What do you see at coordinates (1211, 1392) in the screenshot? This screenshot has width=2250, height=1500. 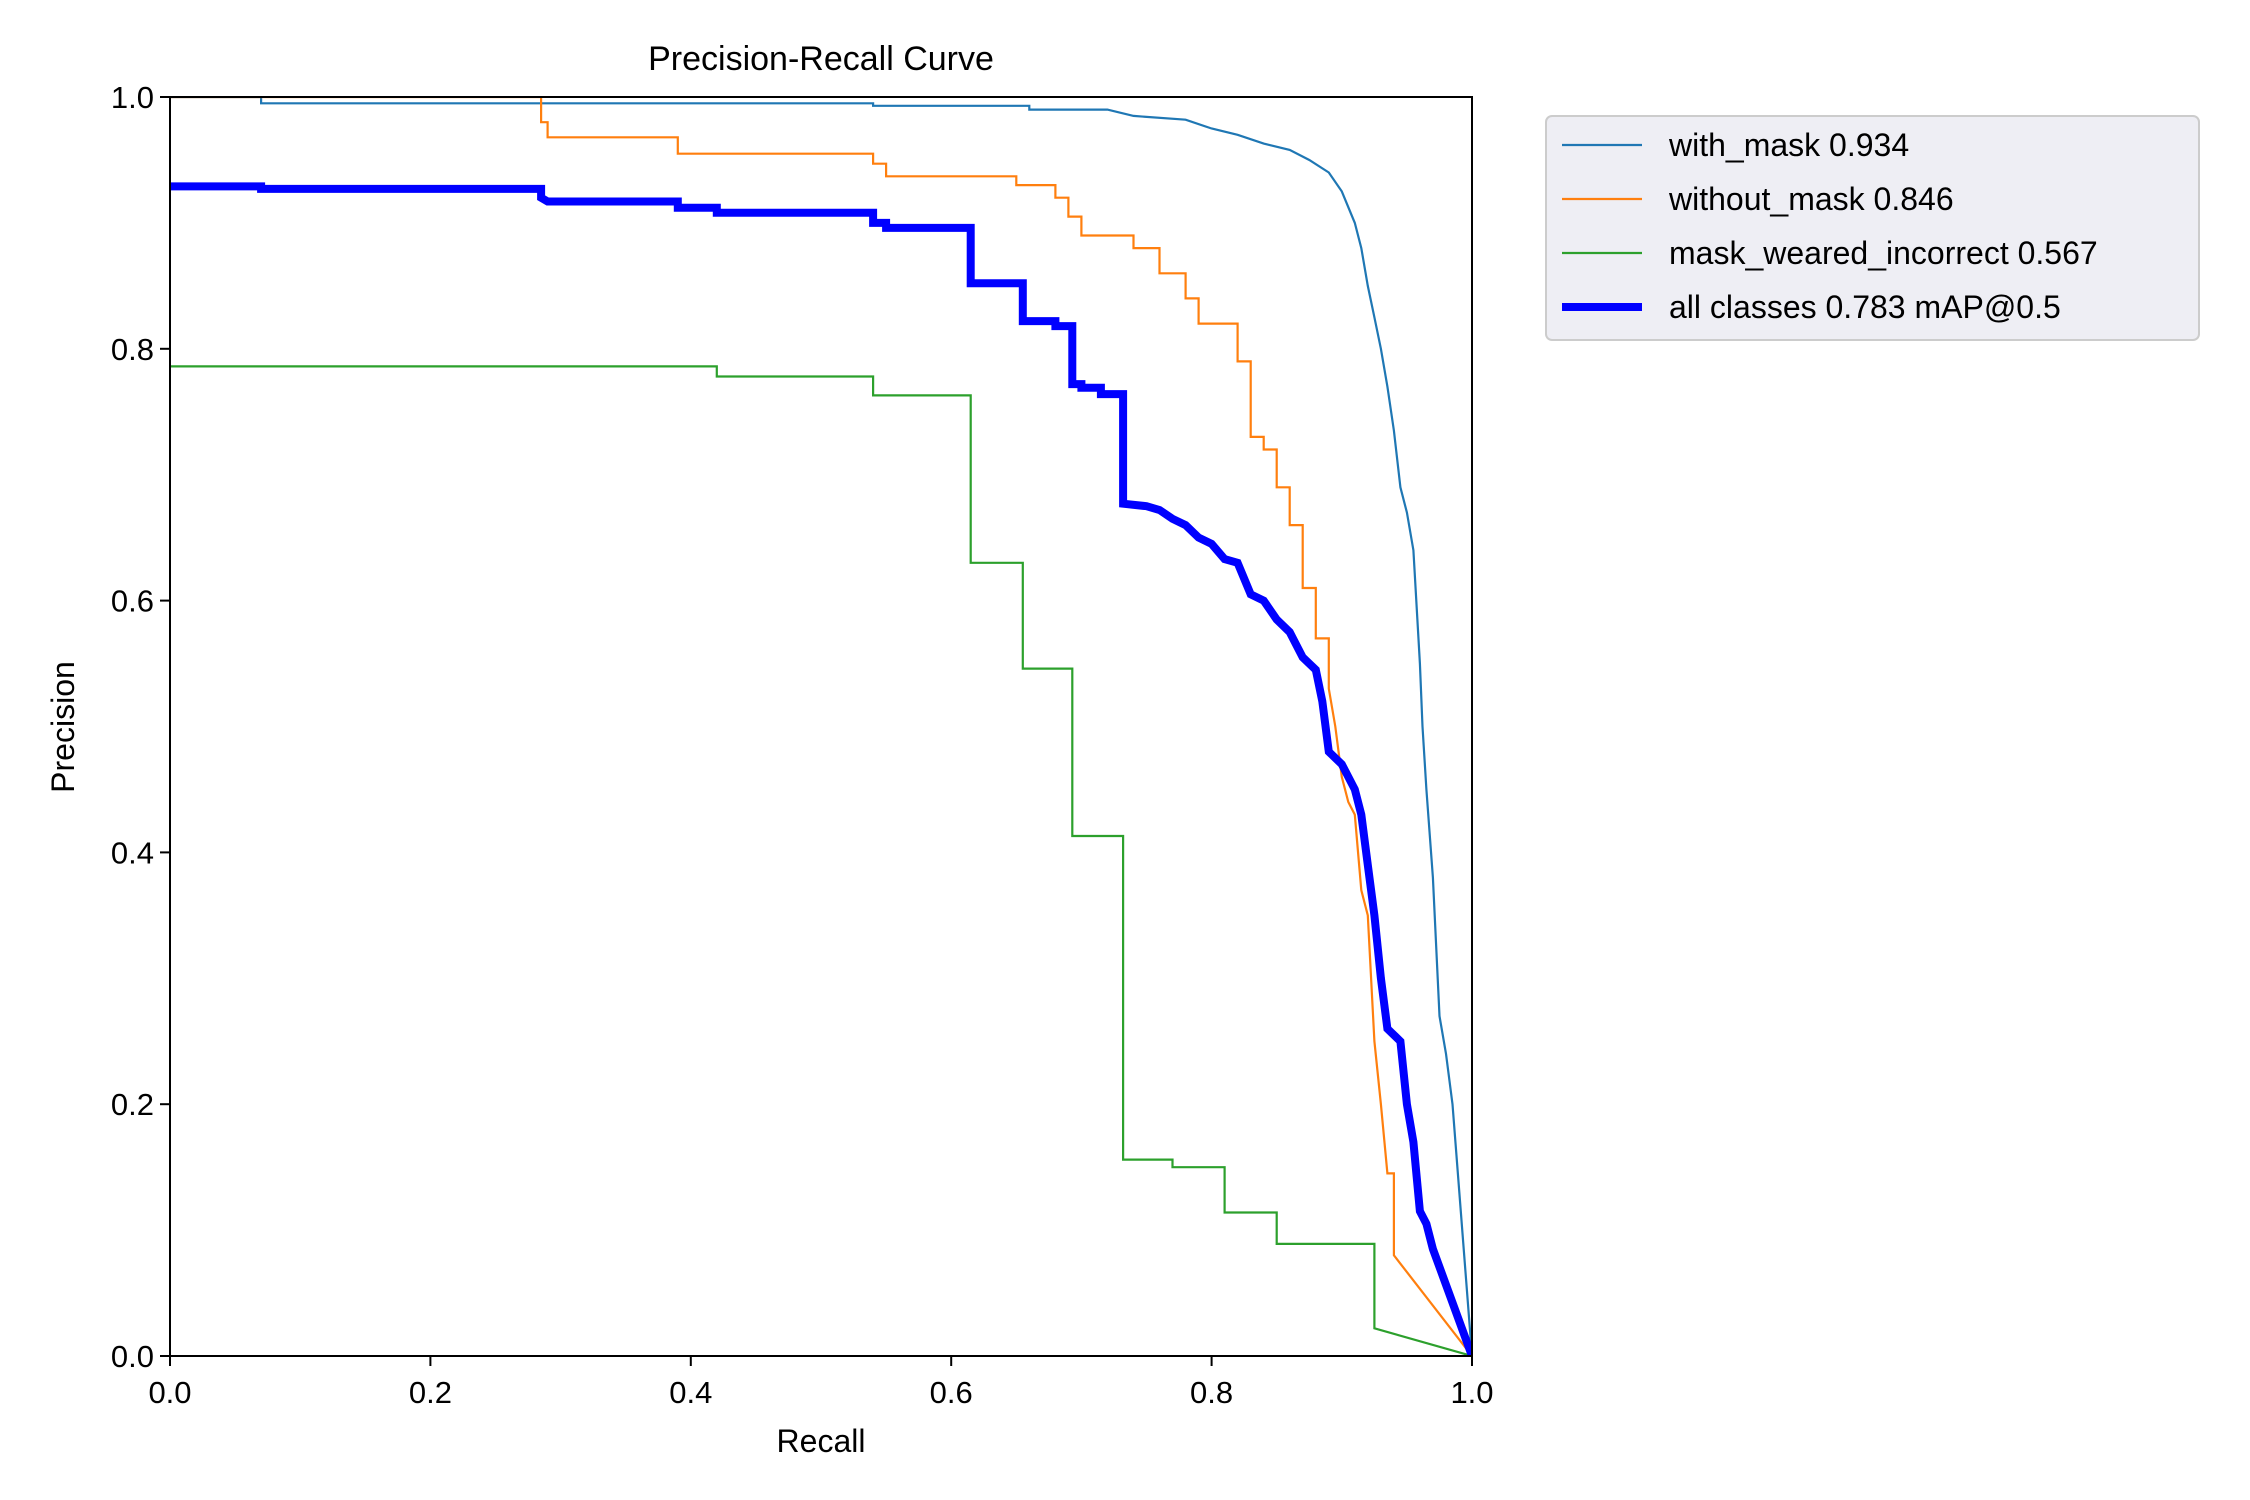 I see `x-tick-label: 0.8` at bounding box center [1211, 1392].